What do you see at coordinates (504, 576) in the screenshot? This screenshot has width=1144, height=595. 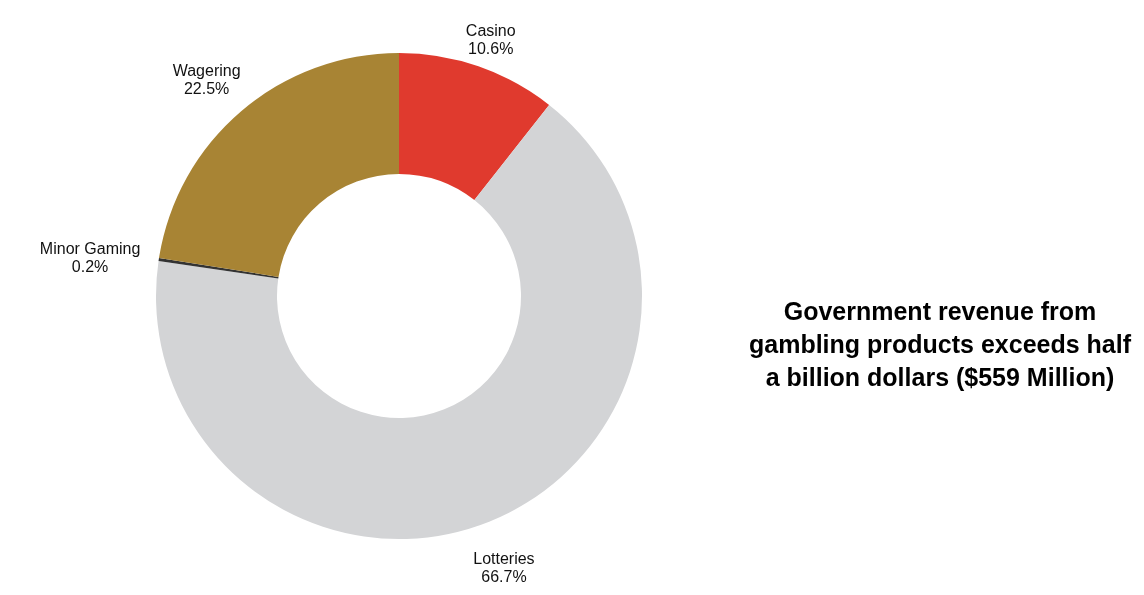 I see `data-label: 66.7%` at bounding box center [504, 576].